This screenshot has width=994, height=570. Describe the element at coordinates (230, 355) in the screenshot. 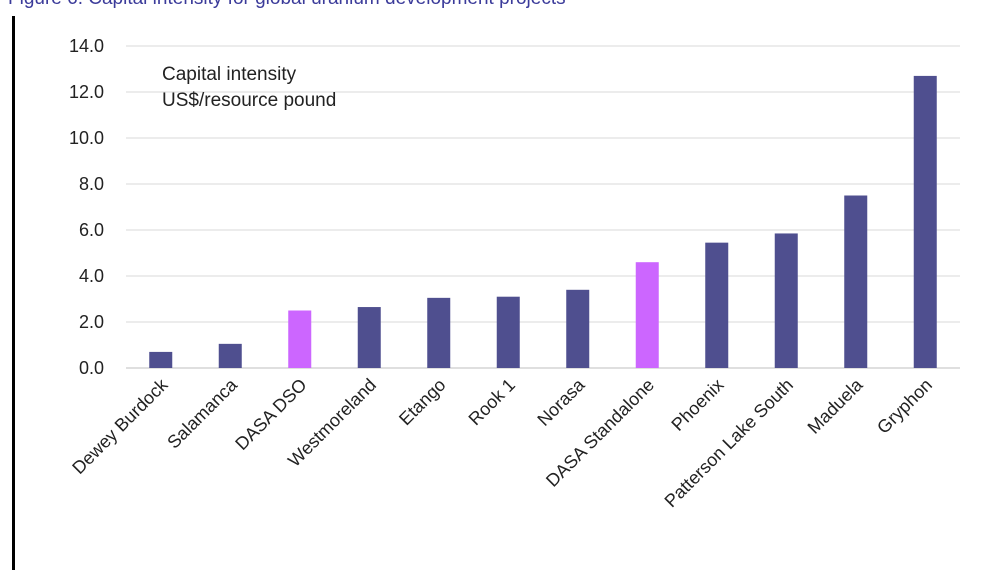

I see `bar-salamanca` at that location.